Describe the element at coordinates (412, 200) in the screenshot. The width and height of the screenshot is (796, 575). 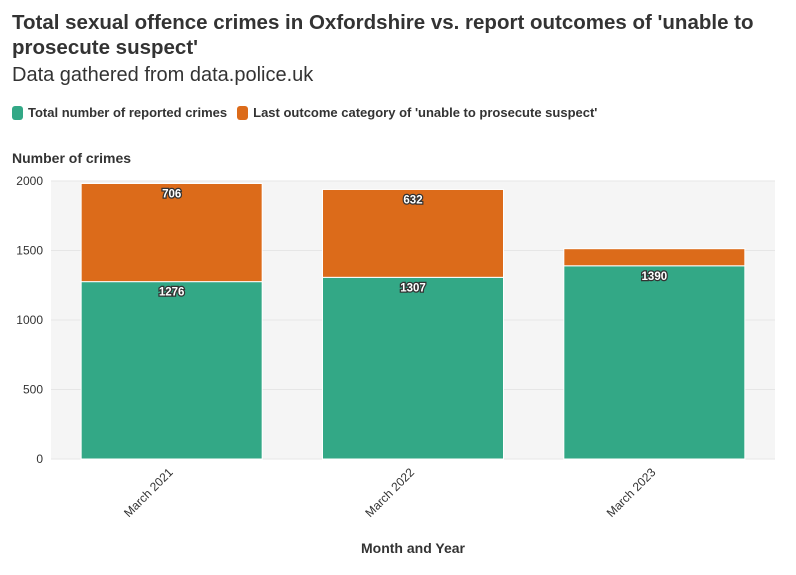
I see `data-label: 632` at that location.